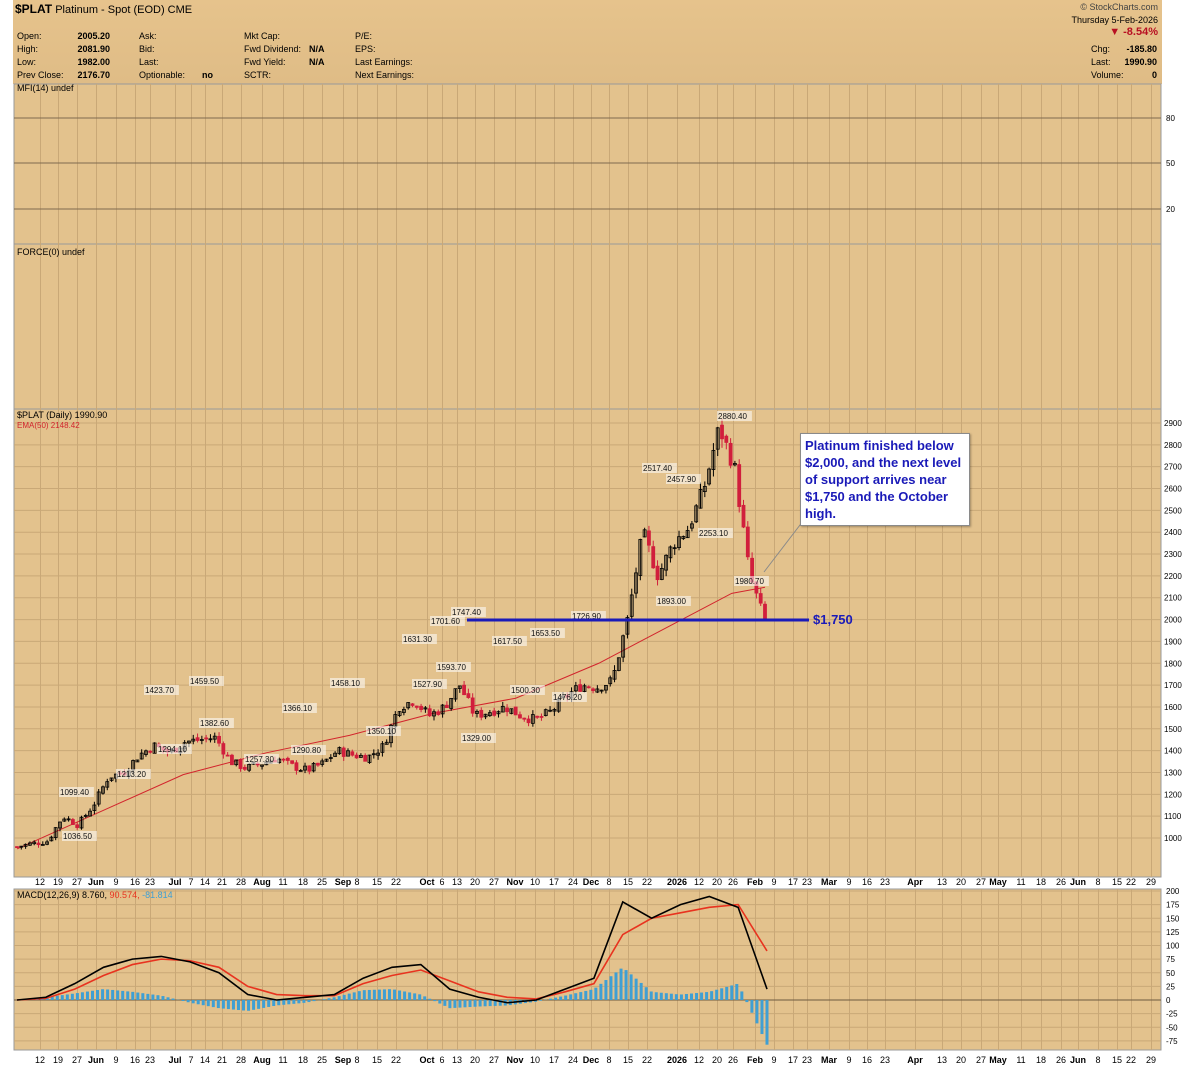  I want to click on force-panel-bg, so click(587, 326).